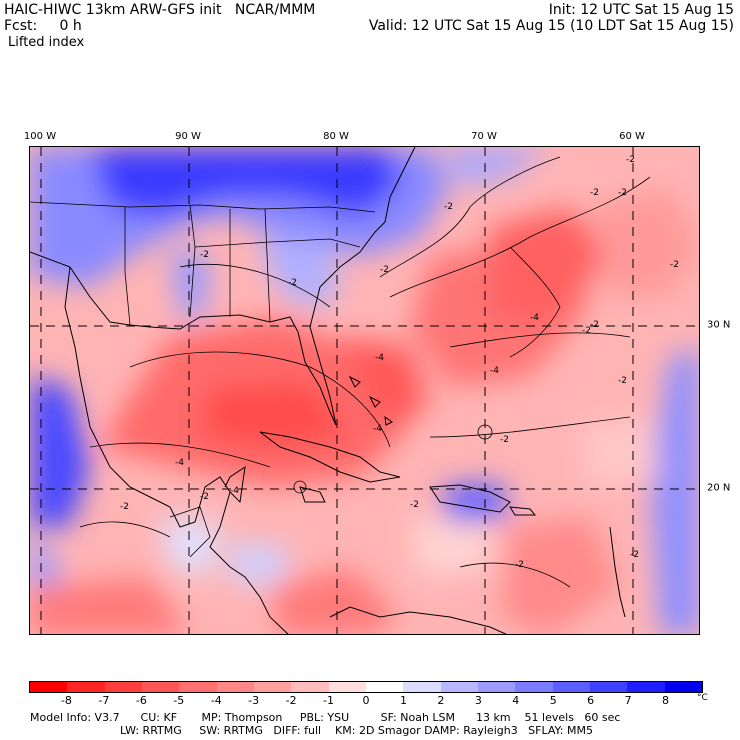 The width and height of the screenshot is (740, 740). I want to click on field-name: Lifted index, so click(46, 42).